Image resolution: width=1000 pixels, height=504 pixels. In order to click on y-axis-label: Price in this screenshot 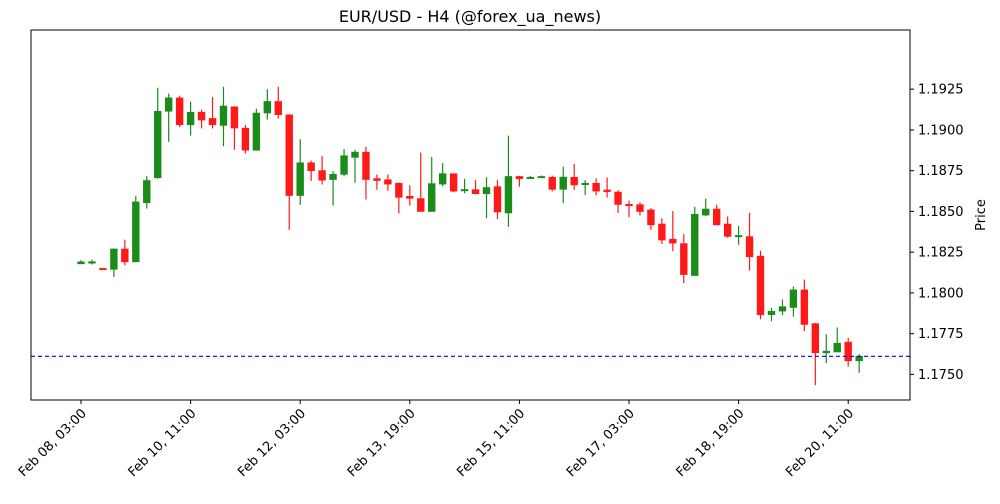, I will do `click(981, 215)`.